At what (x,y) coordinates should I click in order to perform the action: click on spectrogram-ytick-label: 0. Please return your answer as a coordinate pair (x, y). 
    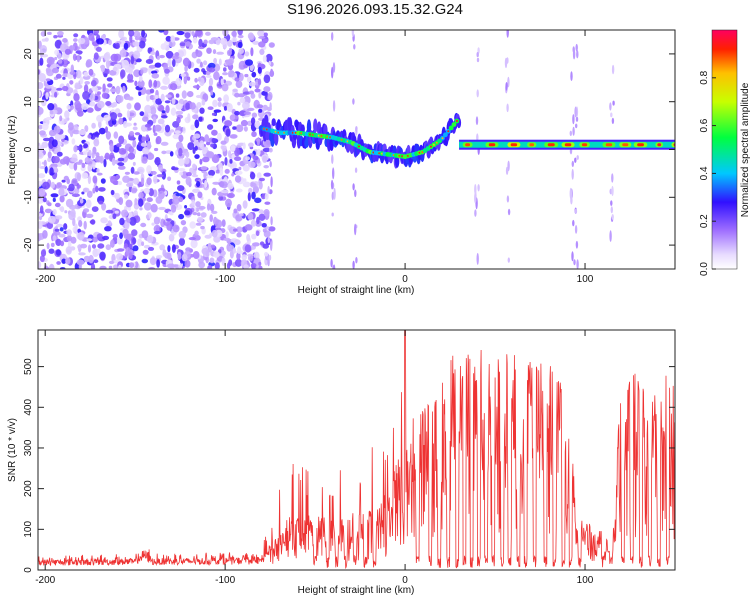
    Looking at the image, I should click on (28, 149).